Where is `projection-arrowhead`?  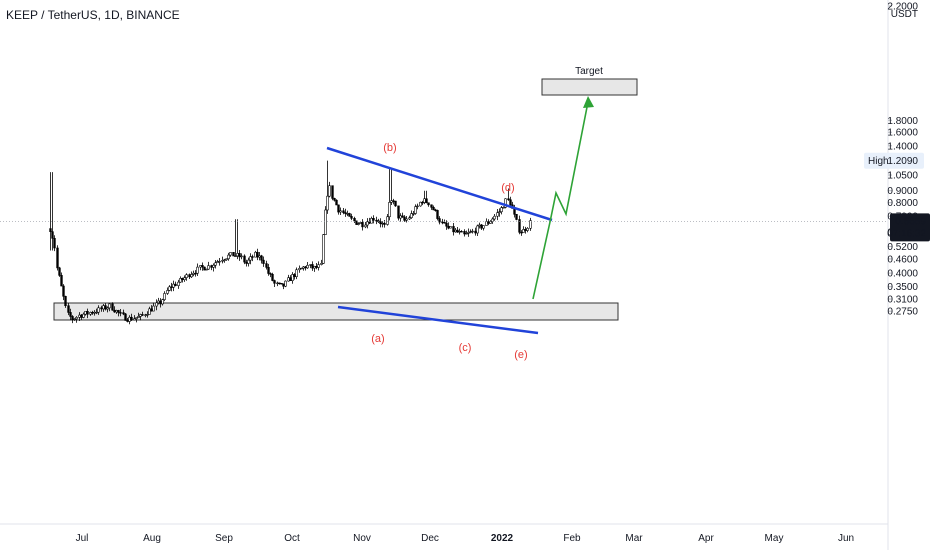 projection-arrowhead is located at coordinates (588, 102).